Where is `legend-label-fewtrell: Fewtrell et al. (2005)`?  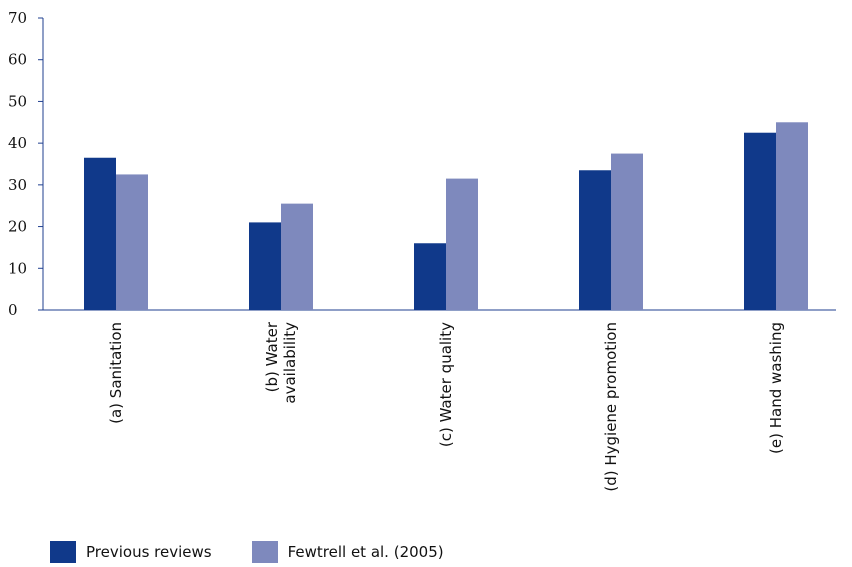
legend-label-fewtrell: Fewtrell et al. (2005) is located at coordinates (365, 552).